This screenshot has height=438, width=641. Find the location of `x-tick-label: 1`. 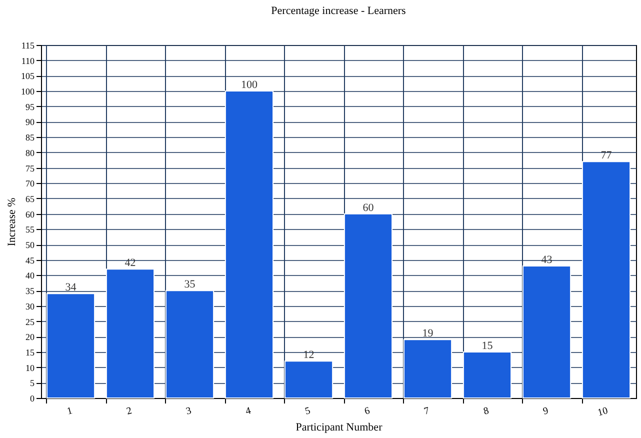

x-tick-label: 1 is located at coordinates (70, 412).